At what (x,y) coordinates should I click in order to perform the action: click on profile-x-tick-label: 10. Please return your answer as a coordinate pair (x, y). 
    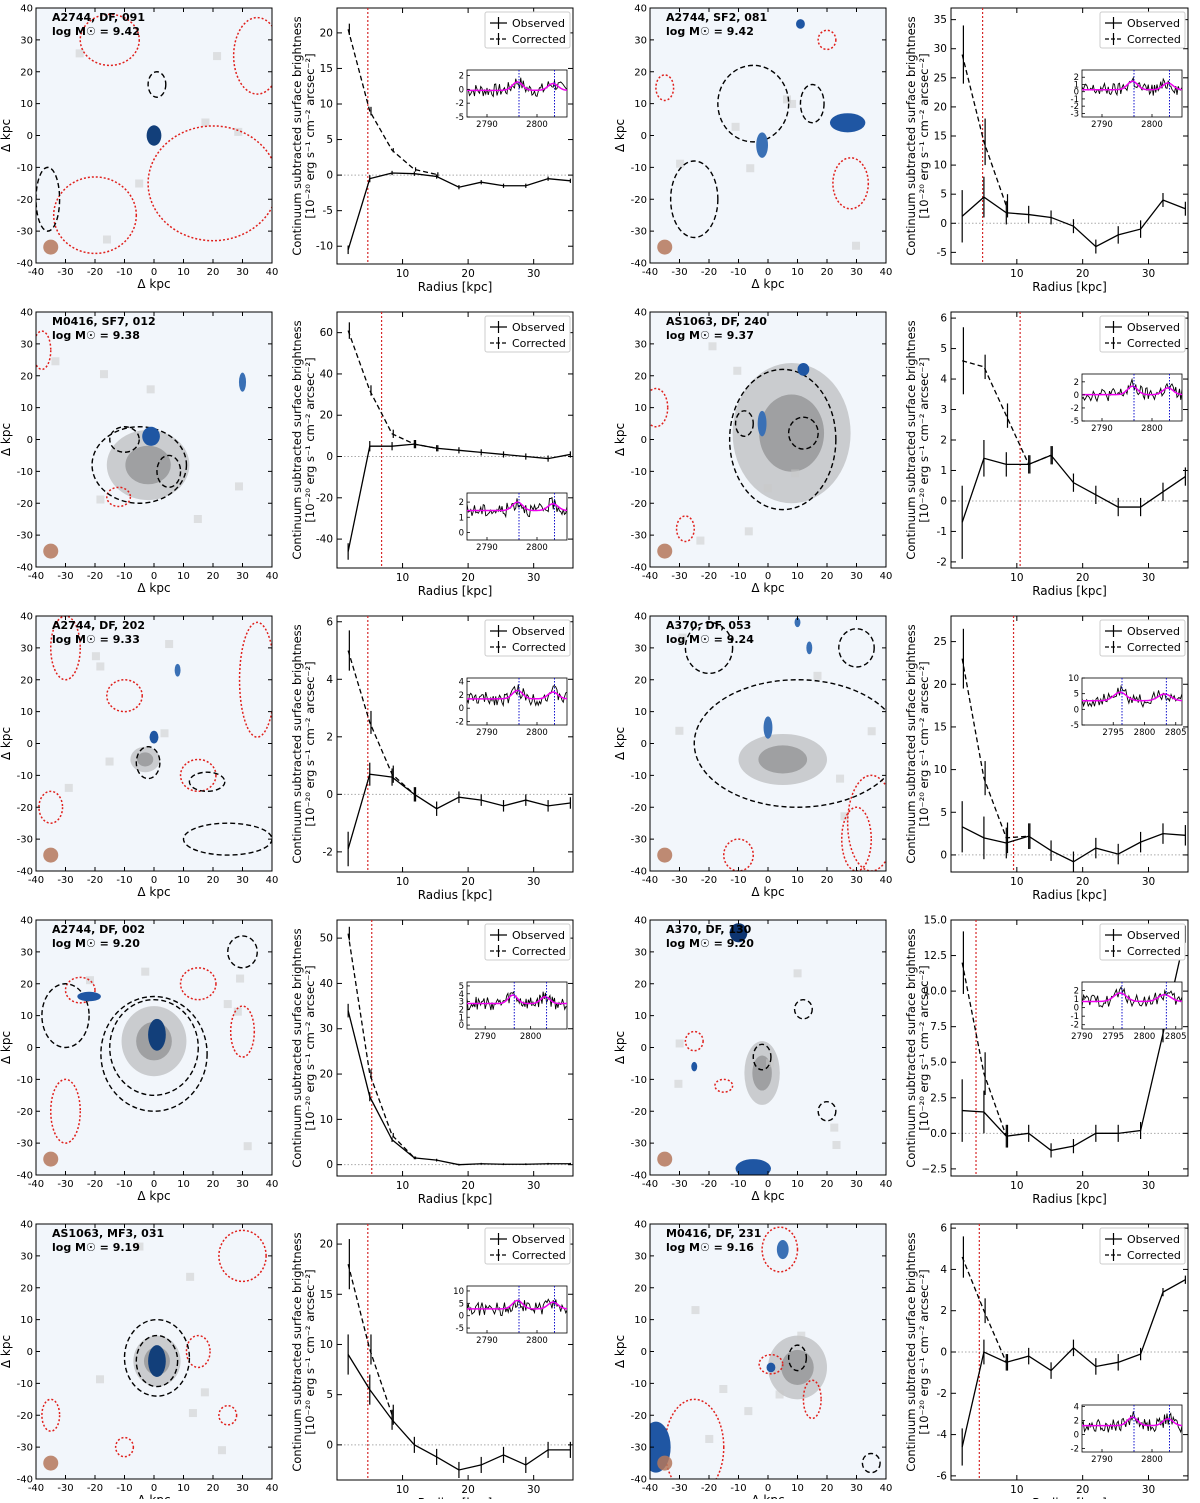
    Looking at the image, I should click on (1016, 1490).